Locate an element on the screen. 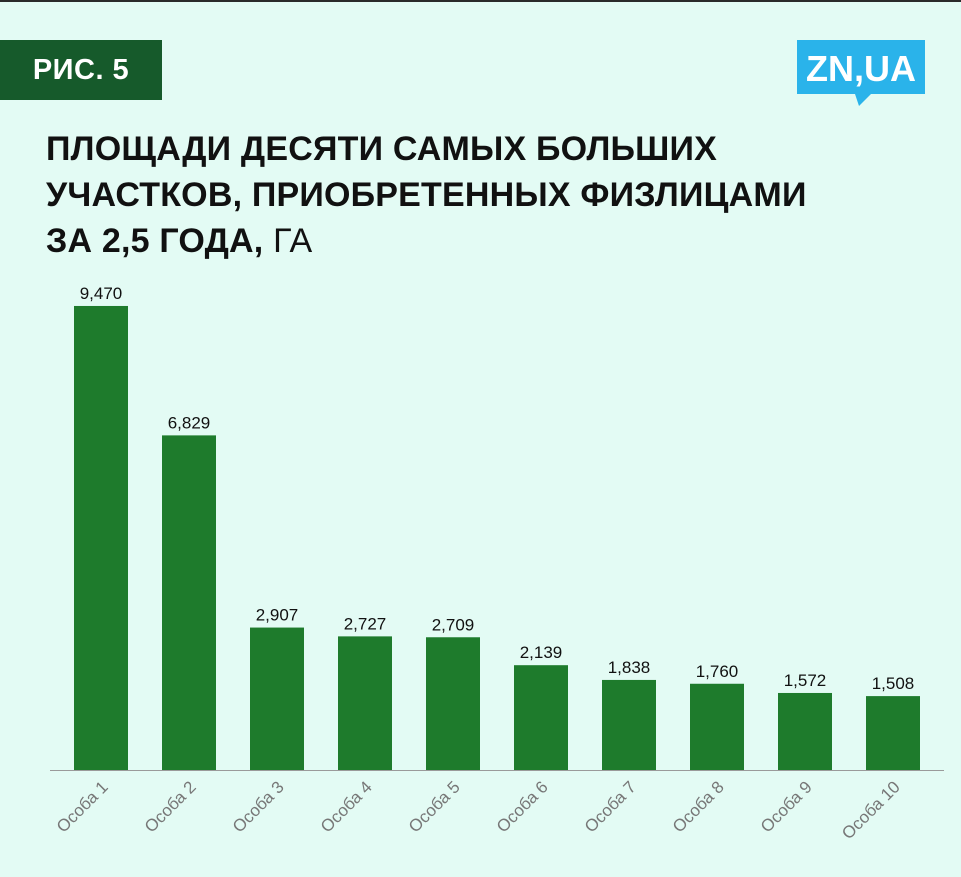 The height and width of the screenshot is (877, 961). value-label-4: 2,727 is located at coordinates (365, 623).